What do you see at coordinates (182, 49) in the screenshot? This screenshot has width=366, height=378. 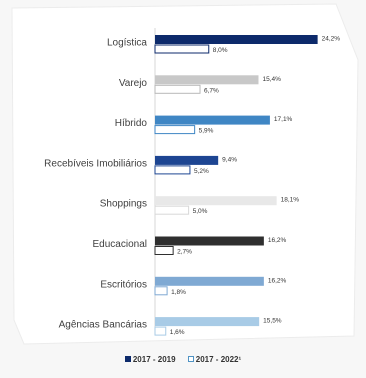 I see `bar-2017-2022-logistica` at bounding box center [182, 49].